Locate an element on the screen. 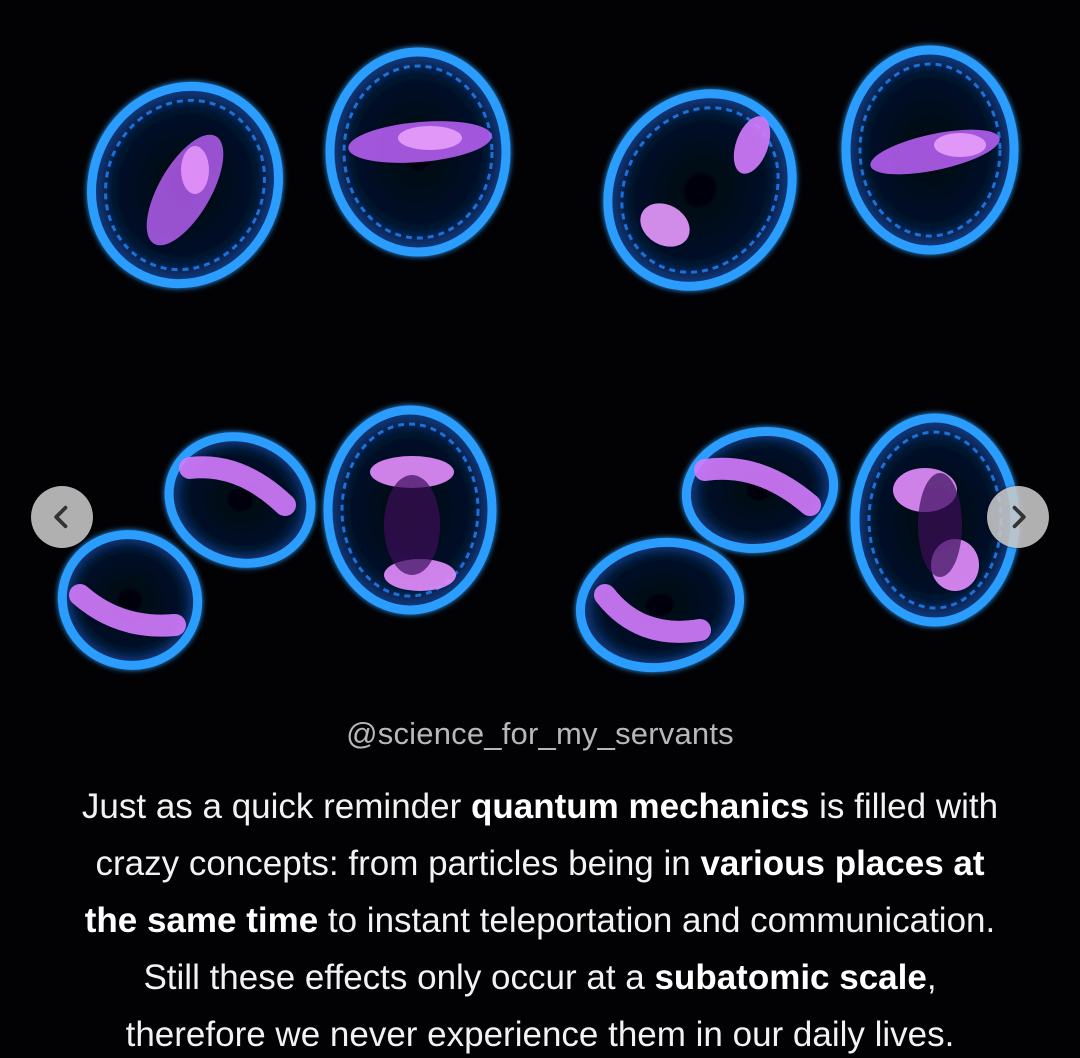 Image resolution: width=1080 pixels, height=1058 pixels. chevron-left-icon is located at coordinates (61, 517).